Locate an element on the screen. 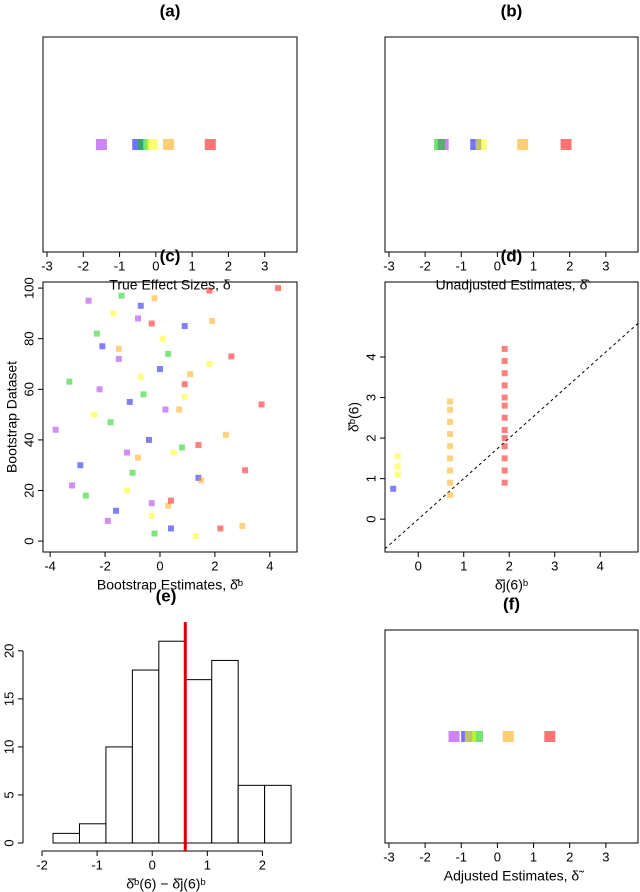  x-axis-label: Bootstrap Estimates, δ̂ᵇ is located at coordinates (170, 585).